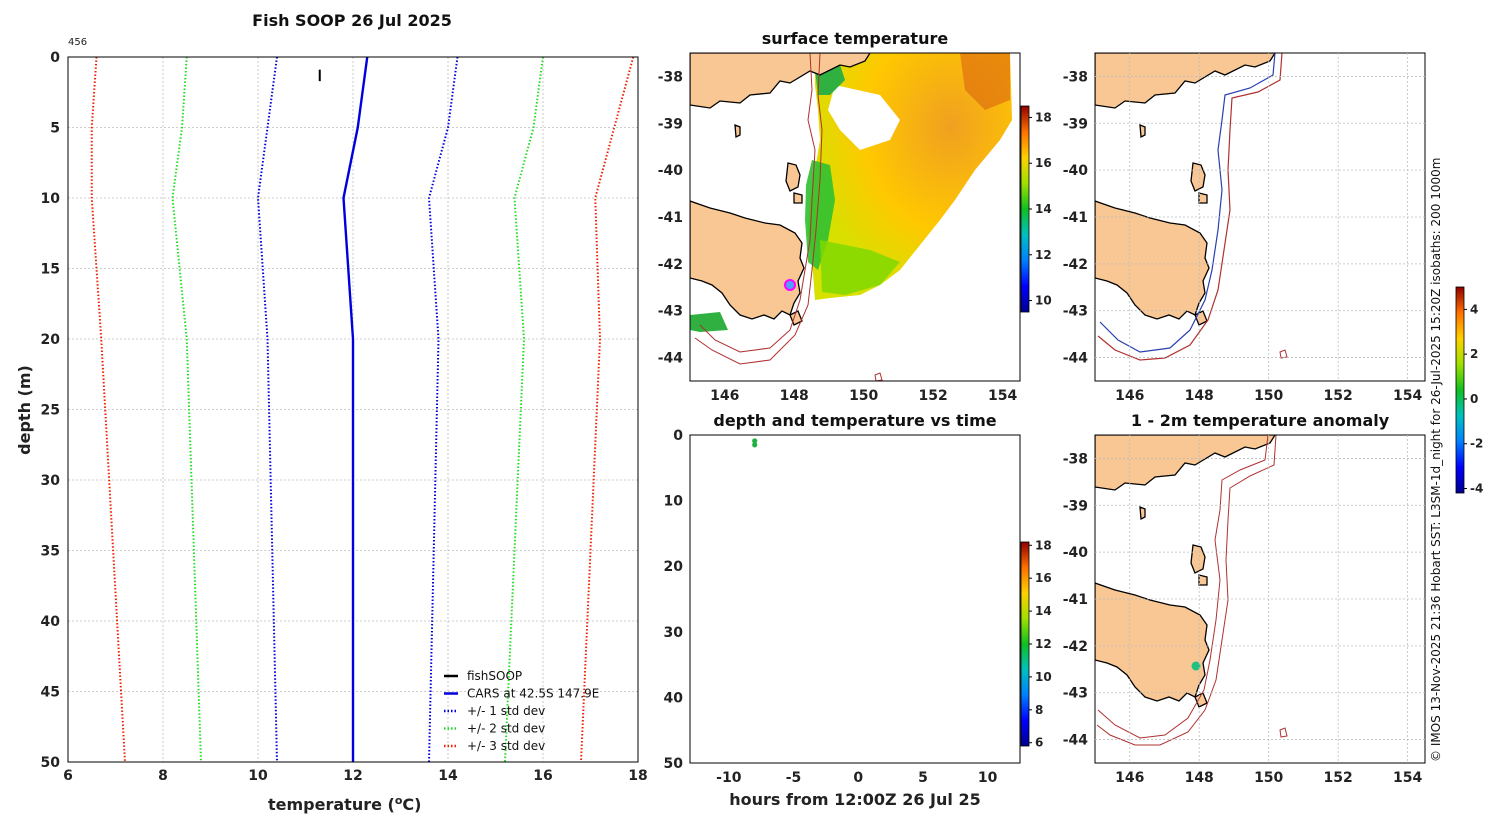 This screenshot has height=820, width=1500. I want to click on profile-ytick-label: 35, so click(50, 552).